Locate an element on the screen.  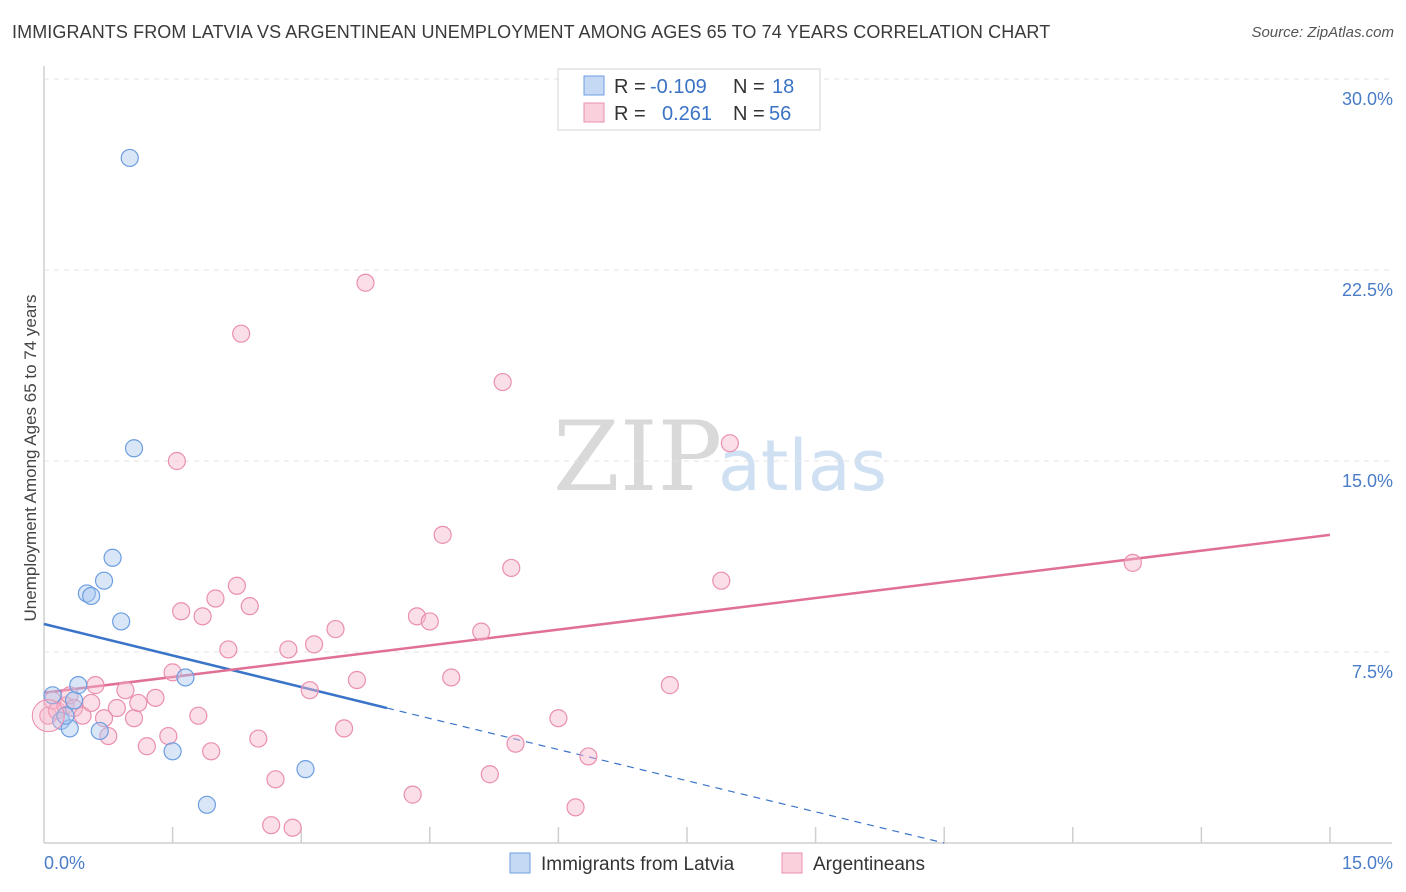
series-legend-label-argentineans: Argentineans is located at coordinates (869, 864).